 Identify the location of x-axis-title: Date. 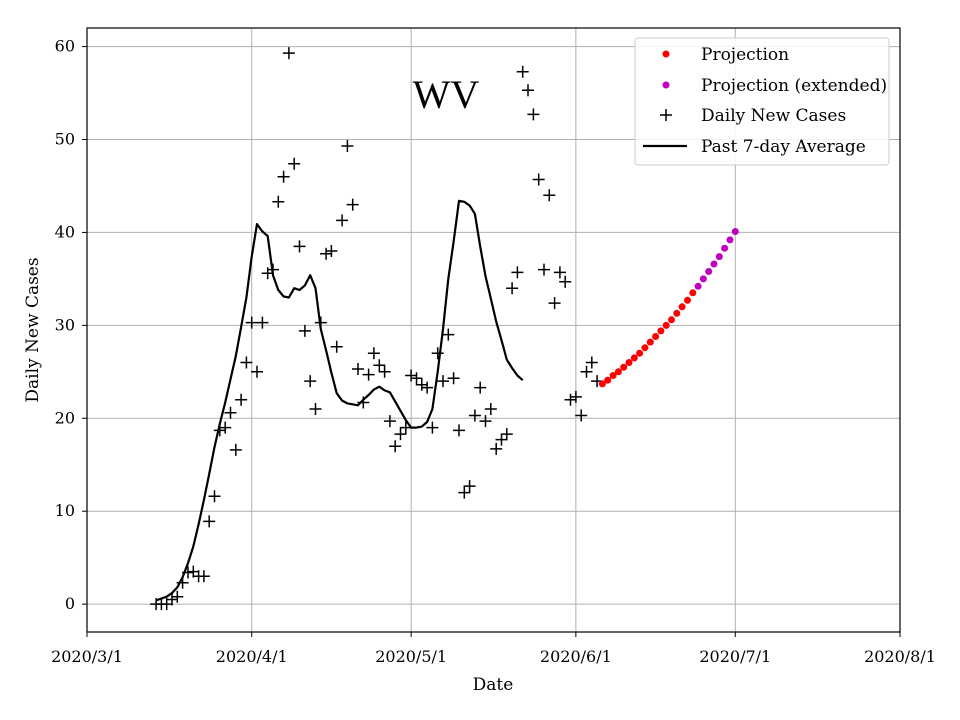
(493, 685).